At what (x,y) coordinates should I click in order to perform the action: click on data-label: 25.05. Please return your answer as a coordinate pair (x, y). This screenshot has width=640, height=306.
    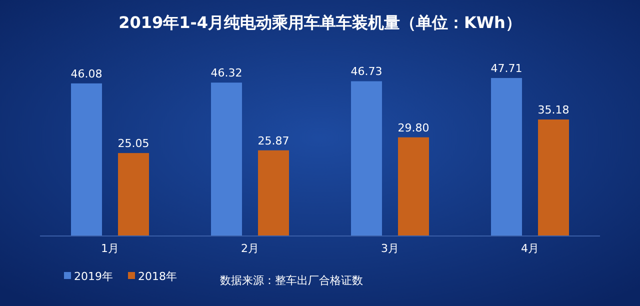
    Looking at the image, I should click on (134, 143).